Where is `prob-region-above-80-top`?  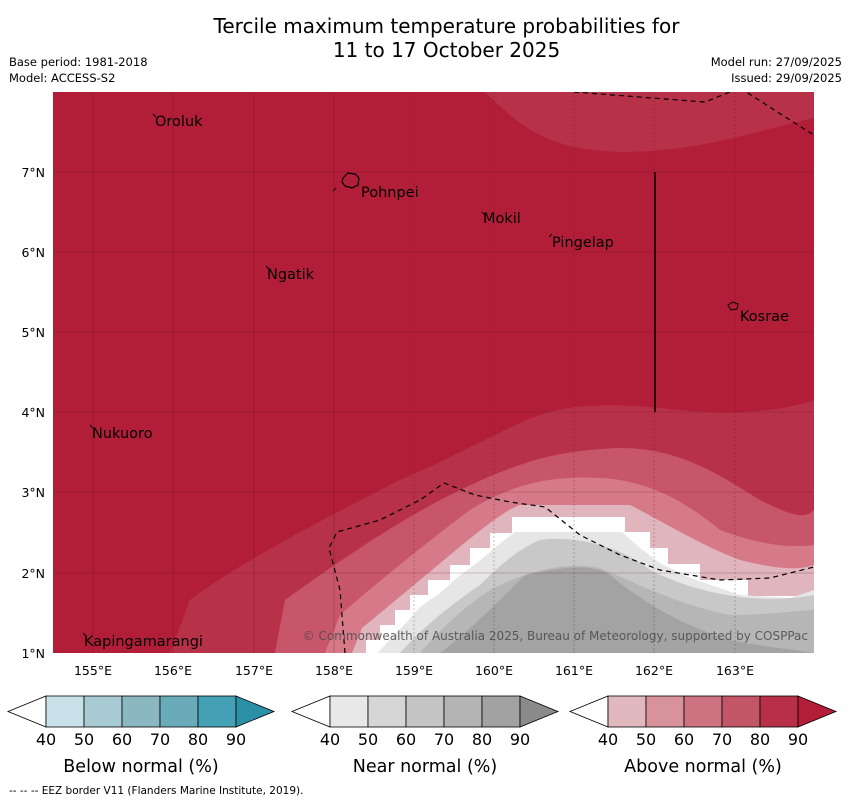
prob-region-above-80-top is located at coordinates (649, 122).